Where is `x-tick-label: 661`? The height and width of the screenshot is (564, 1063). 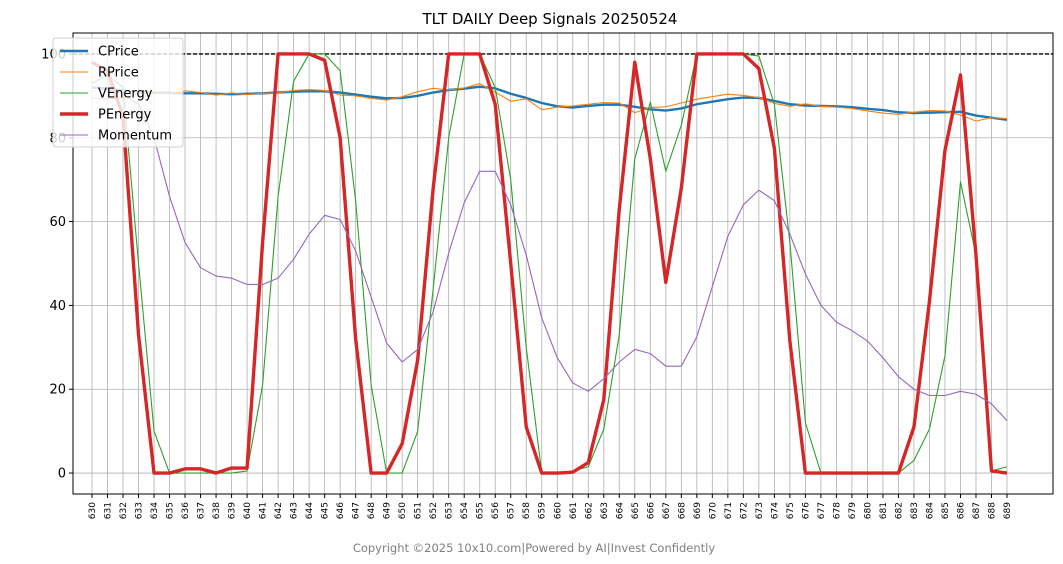
x-tick-label: 661 is located at coordinates (574, 510).